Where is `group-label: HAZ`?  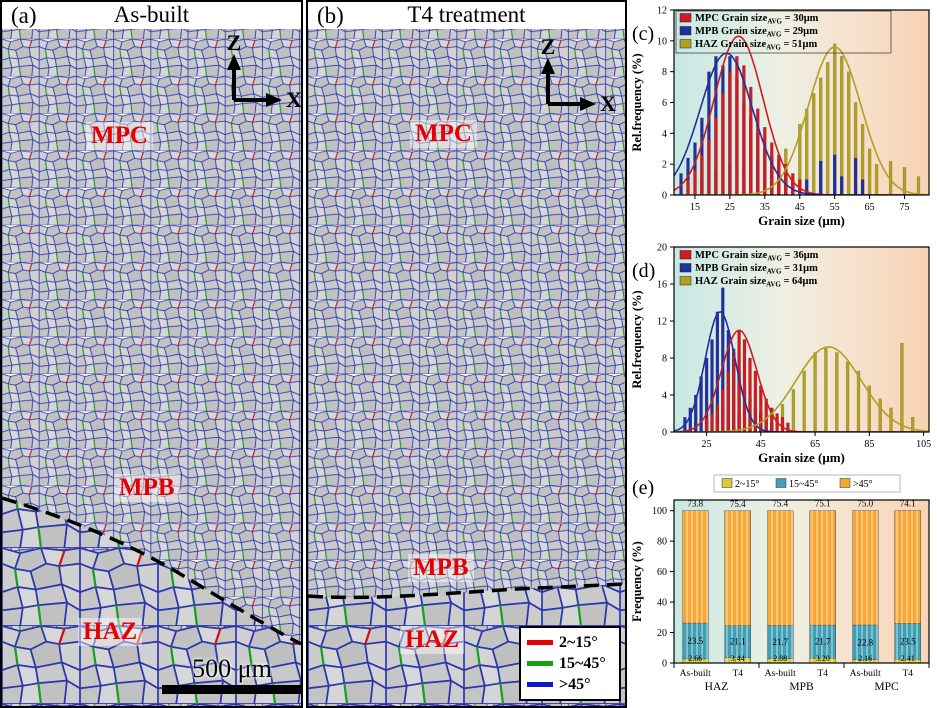 group-label: HAZ is located at coordinates (717, 687).